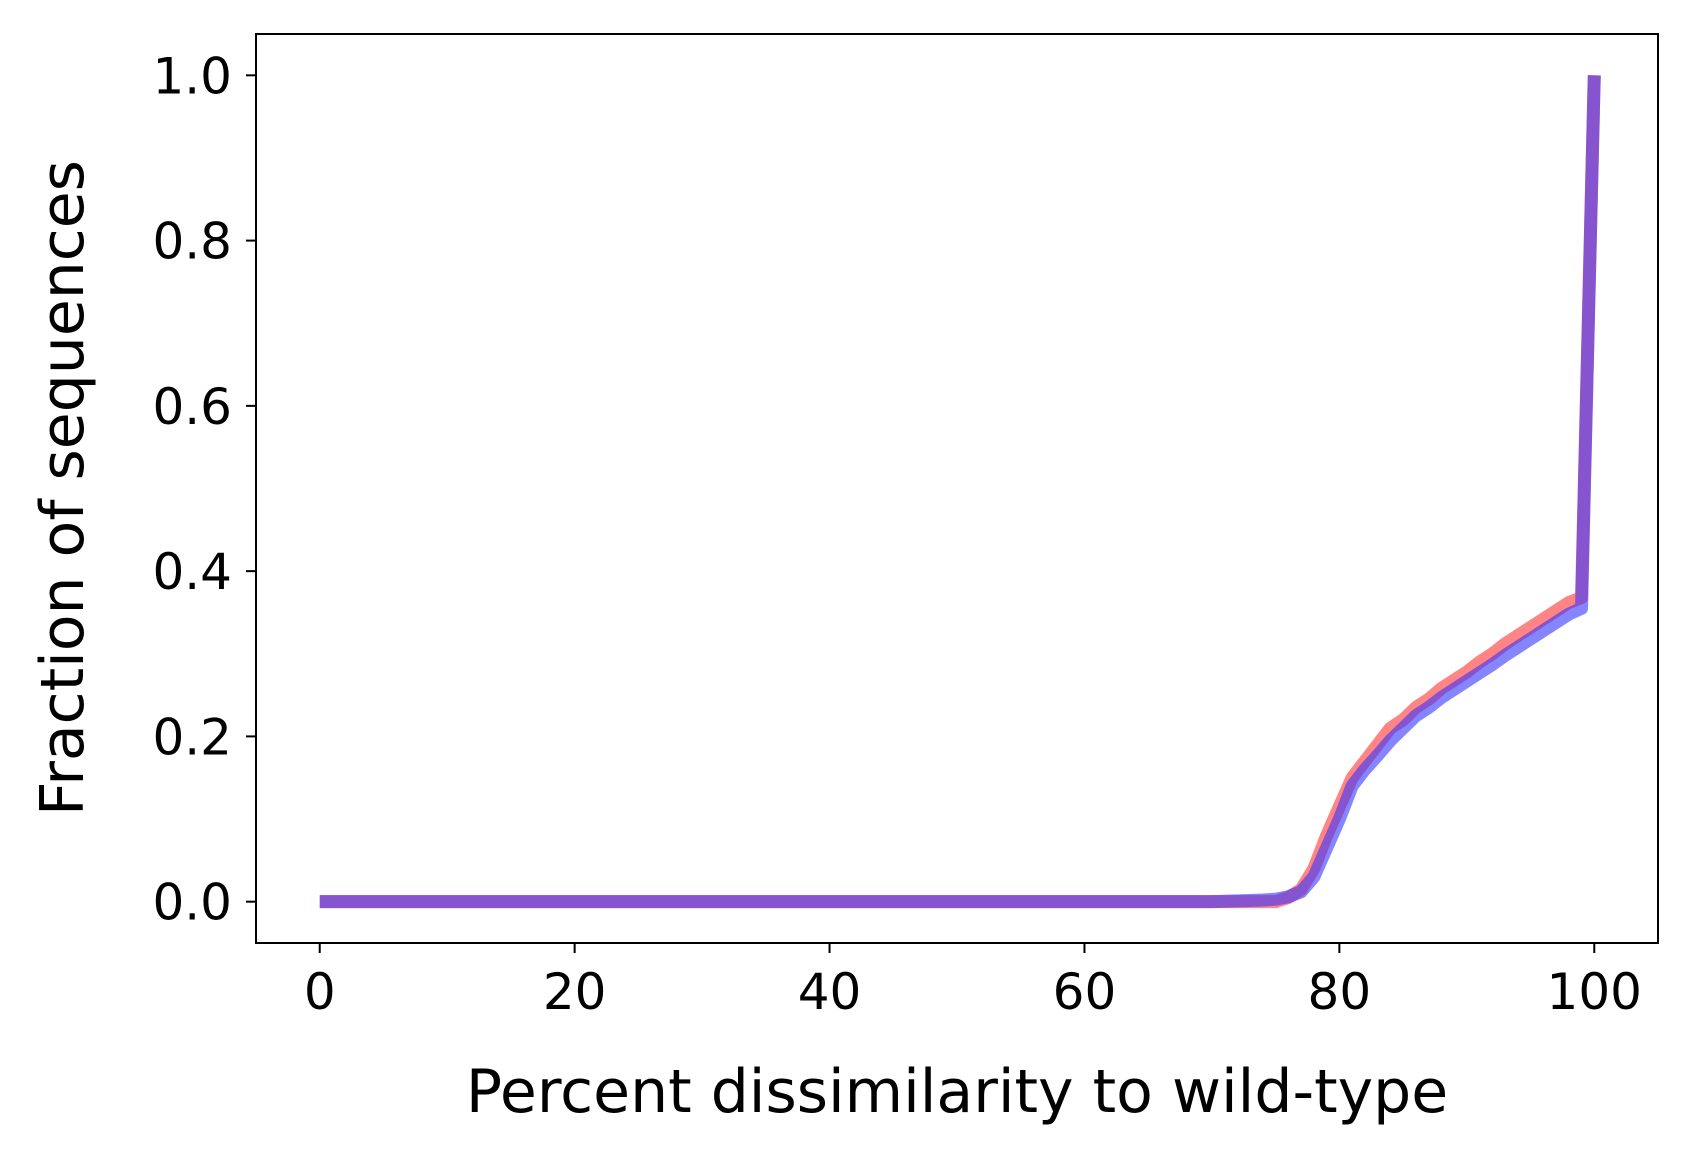  What do you see at coordinates (192, 572) in the screenshot?
I see `y-tick-label: 0.4` at bounding box center [192, 572].